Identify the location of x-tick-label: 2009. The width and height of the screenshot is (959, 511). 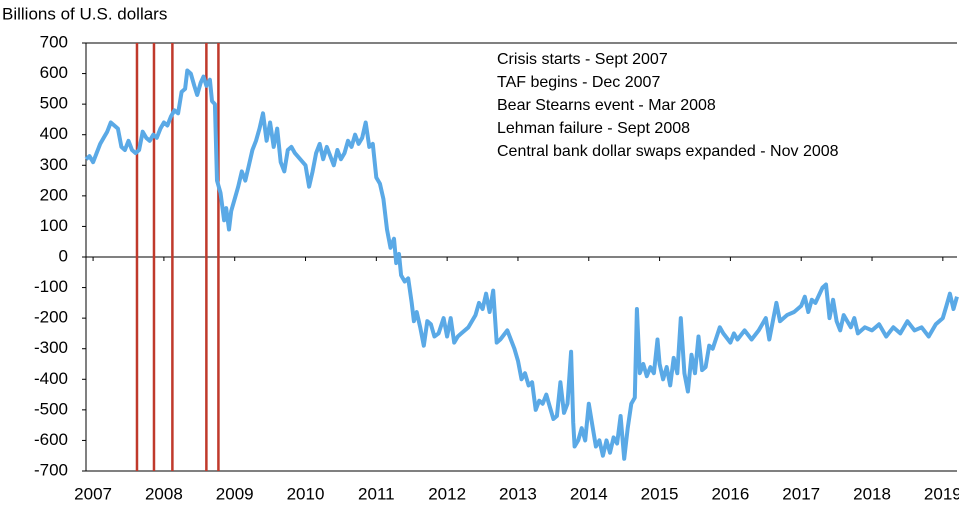
(235, 493).